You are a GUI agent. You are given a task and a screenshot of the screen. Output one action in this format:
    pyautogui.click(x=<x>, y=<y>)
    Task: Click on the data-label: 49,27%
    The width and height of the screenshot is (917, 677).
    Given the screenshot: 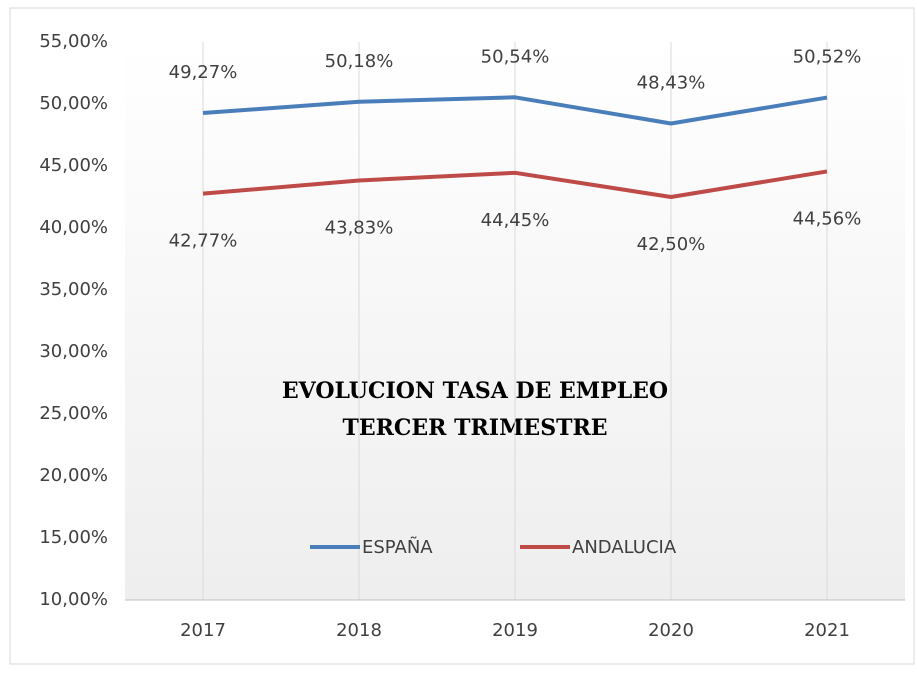 What is the action you would take?
    pyautogui.click(x=203, y=72)
    